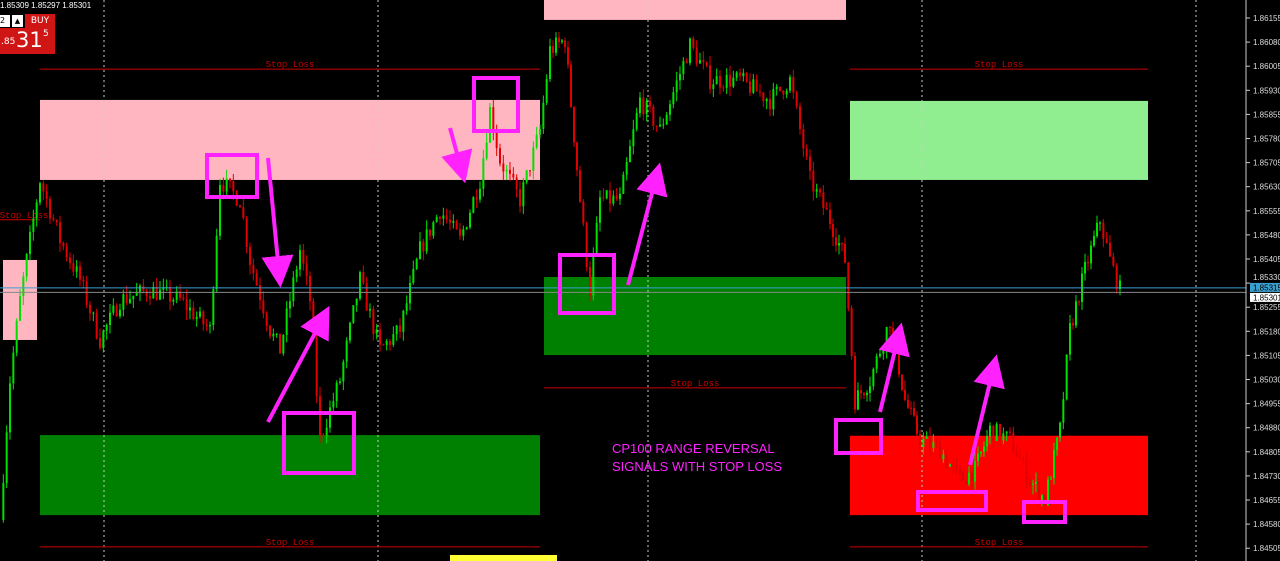  I want to click on buy-button: BUY, so click(40, 21).